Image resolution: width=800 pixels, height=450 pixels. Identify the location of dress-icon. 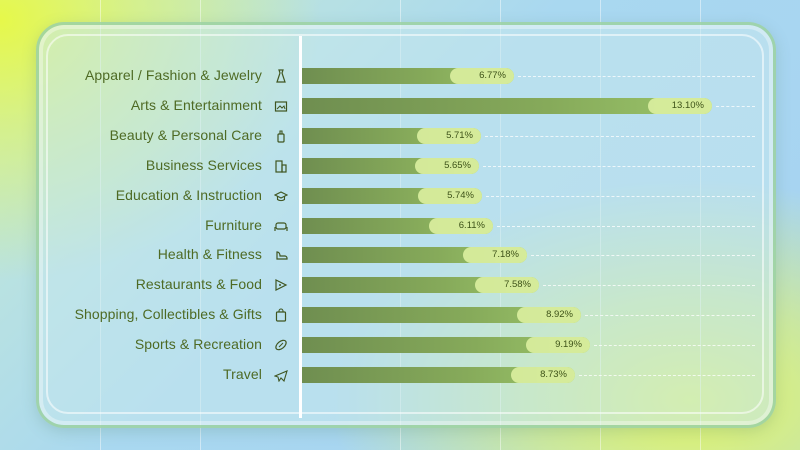
(281, 76).